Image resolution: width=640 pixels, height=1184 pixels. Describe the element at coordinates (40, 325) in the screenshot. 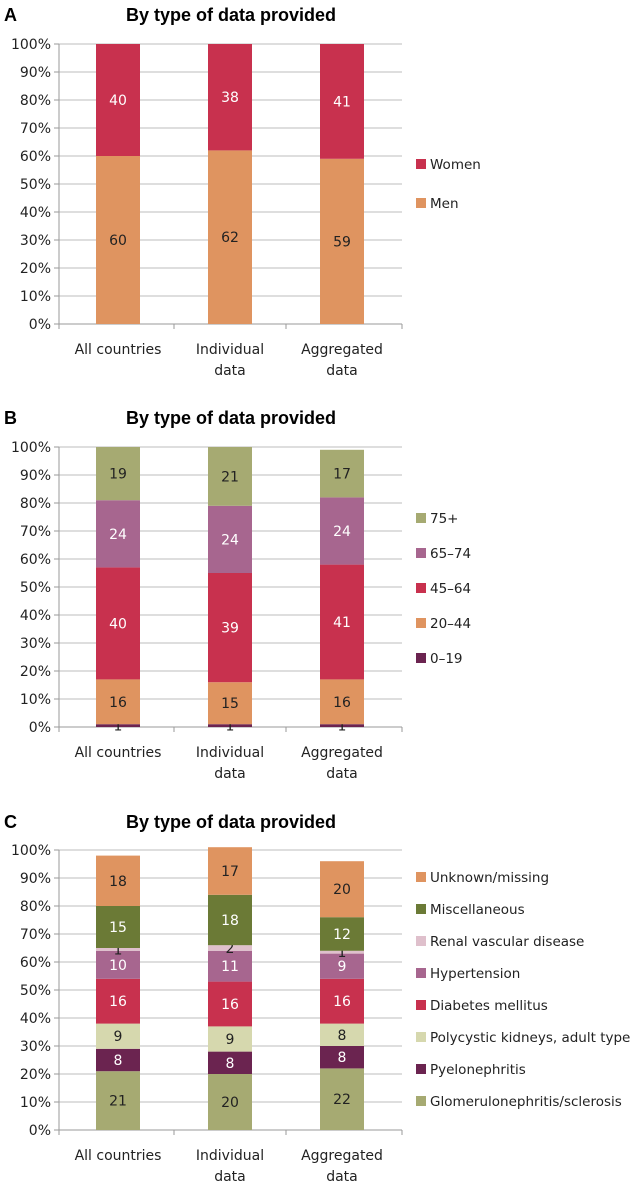

I see `y-tick-label: 0%` at that location.